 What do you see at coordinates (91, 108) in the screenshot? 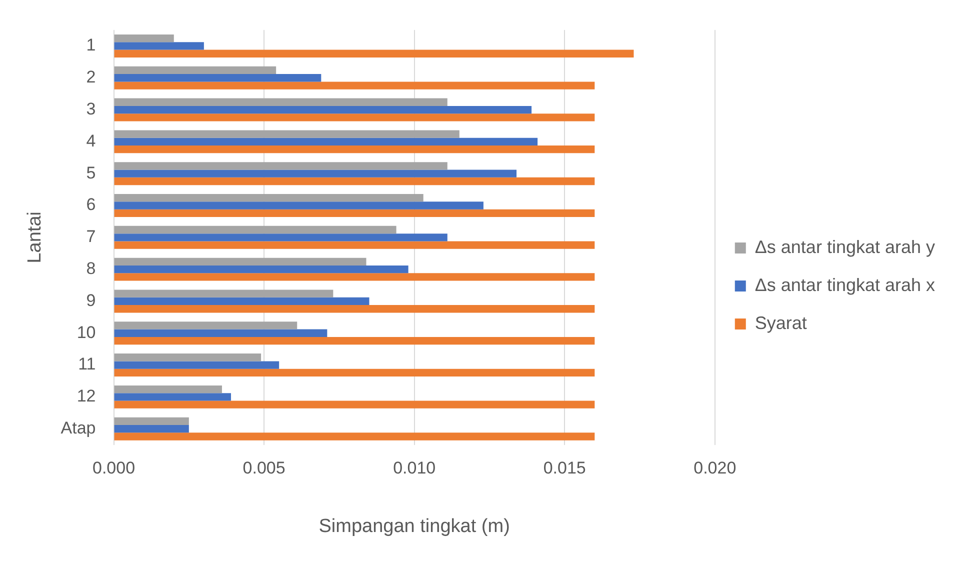
I see `y-tick-label: 3` at bounding box center [91, 108].